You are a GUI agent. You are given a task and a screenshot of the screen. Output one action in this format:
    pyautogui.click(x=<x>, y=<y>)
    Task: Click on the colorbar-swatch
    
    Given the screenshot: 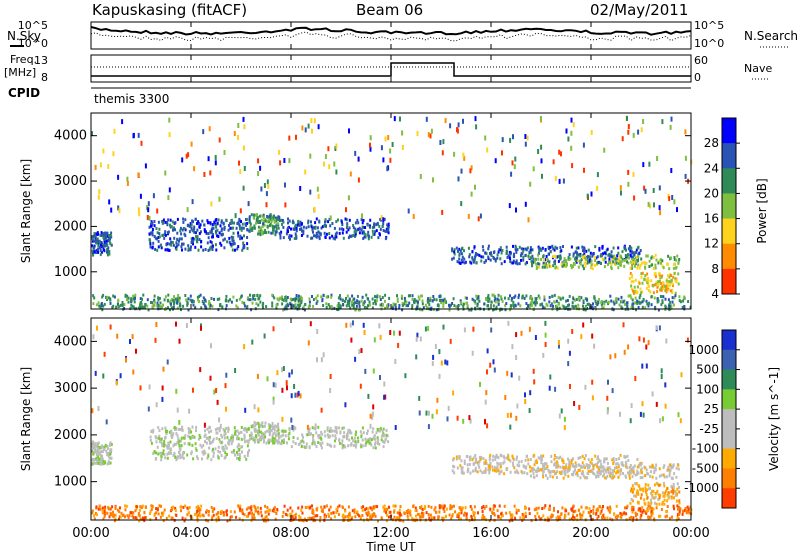 What is the action you would take?
    pyautogui.click(x=729, y=256)
    